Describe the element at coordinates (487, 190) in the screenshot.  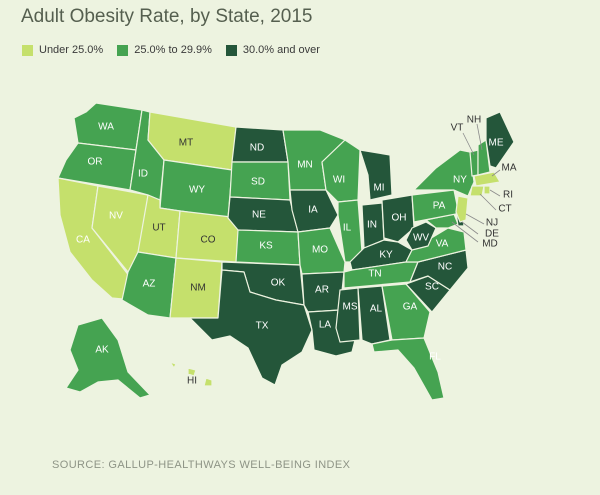
I see `state-ri` at that location.